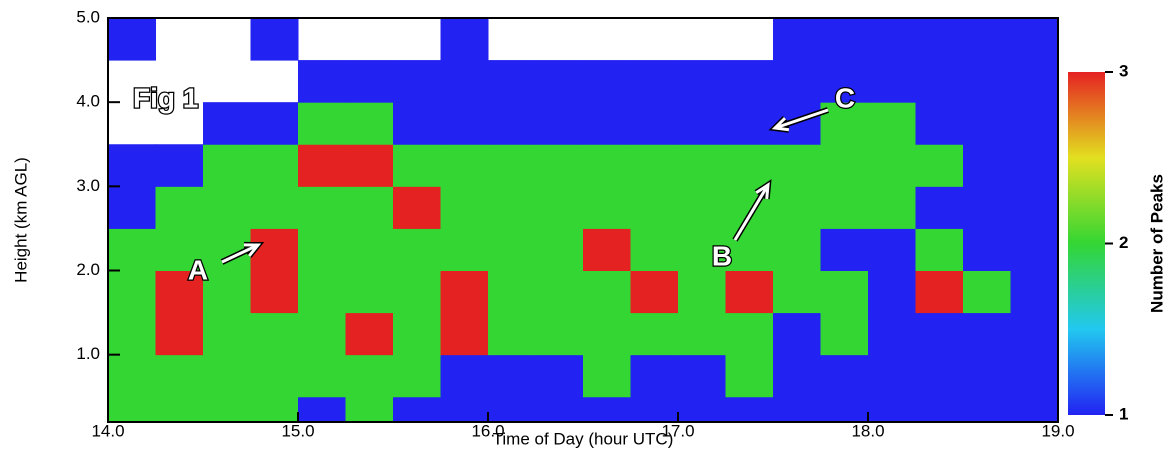  I want to click on colorbar-title: Number of Peaks, so click(1156, 243).